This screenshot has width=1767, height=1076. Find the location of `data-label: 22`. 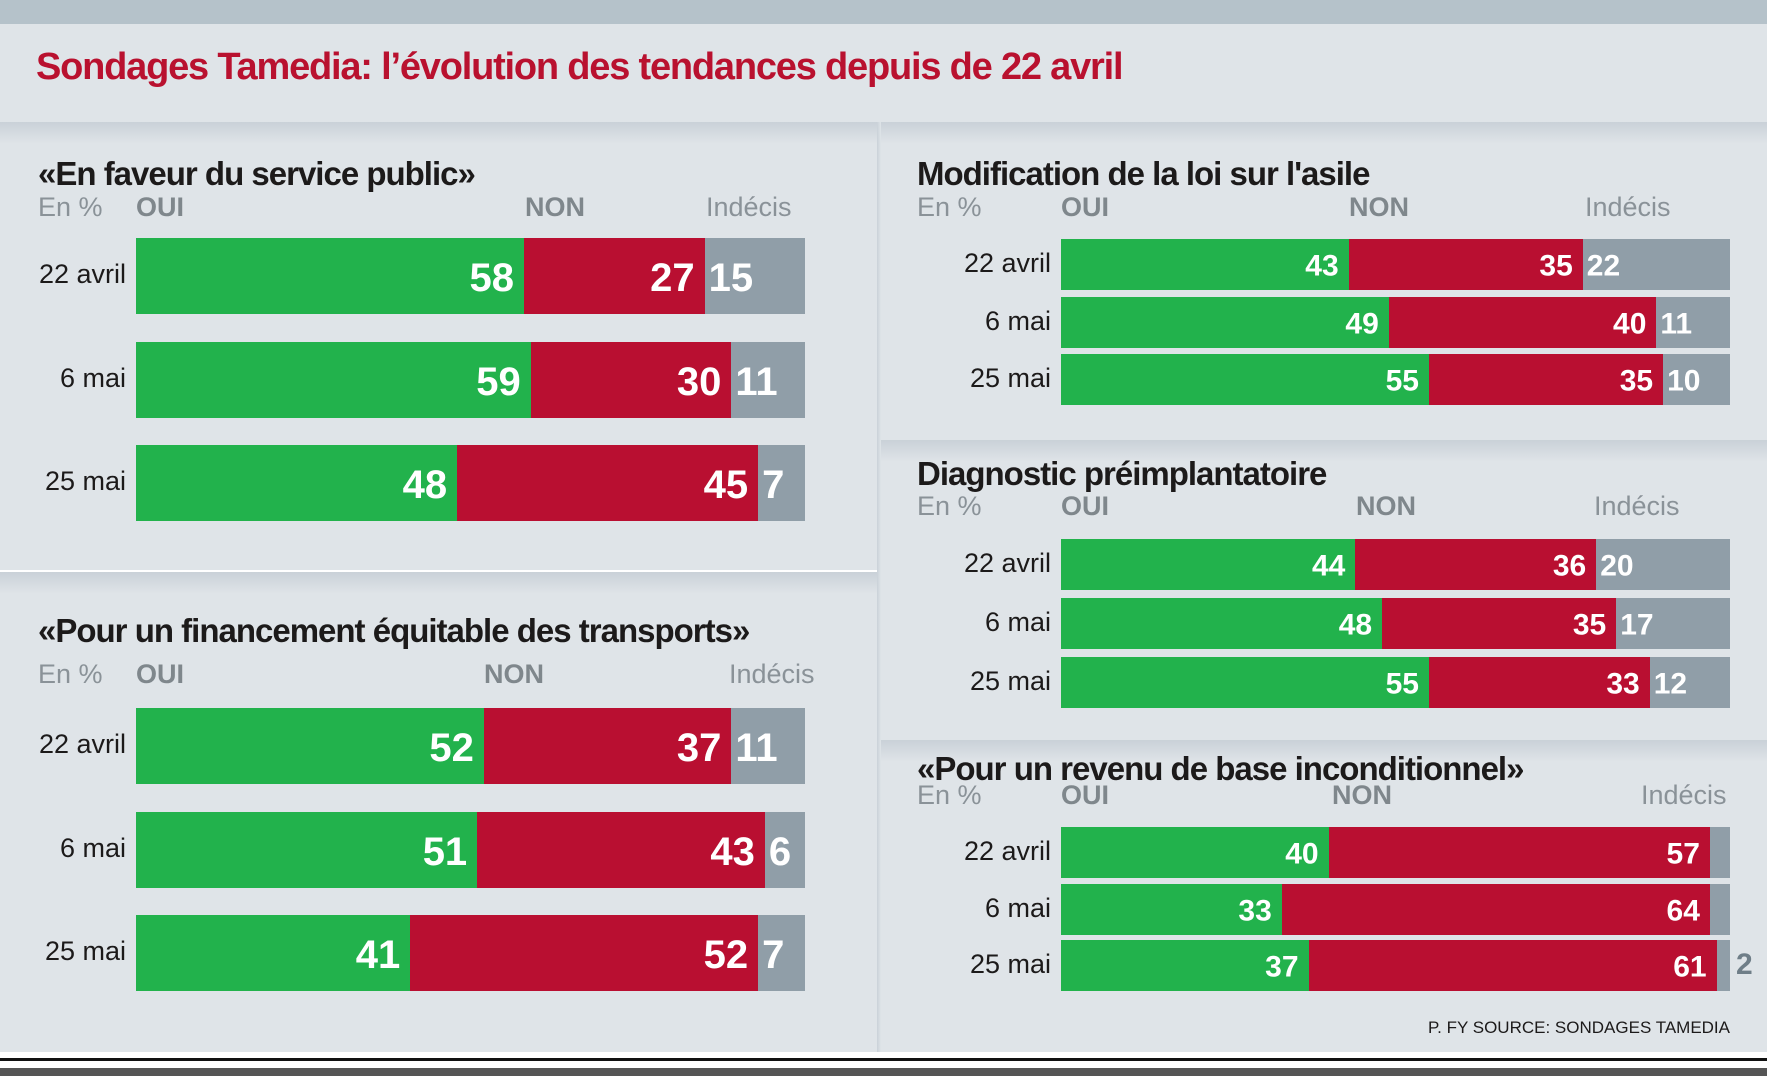

data-label: 22 is located at coordinates (1603, 266).